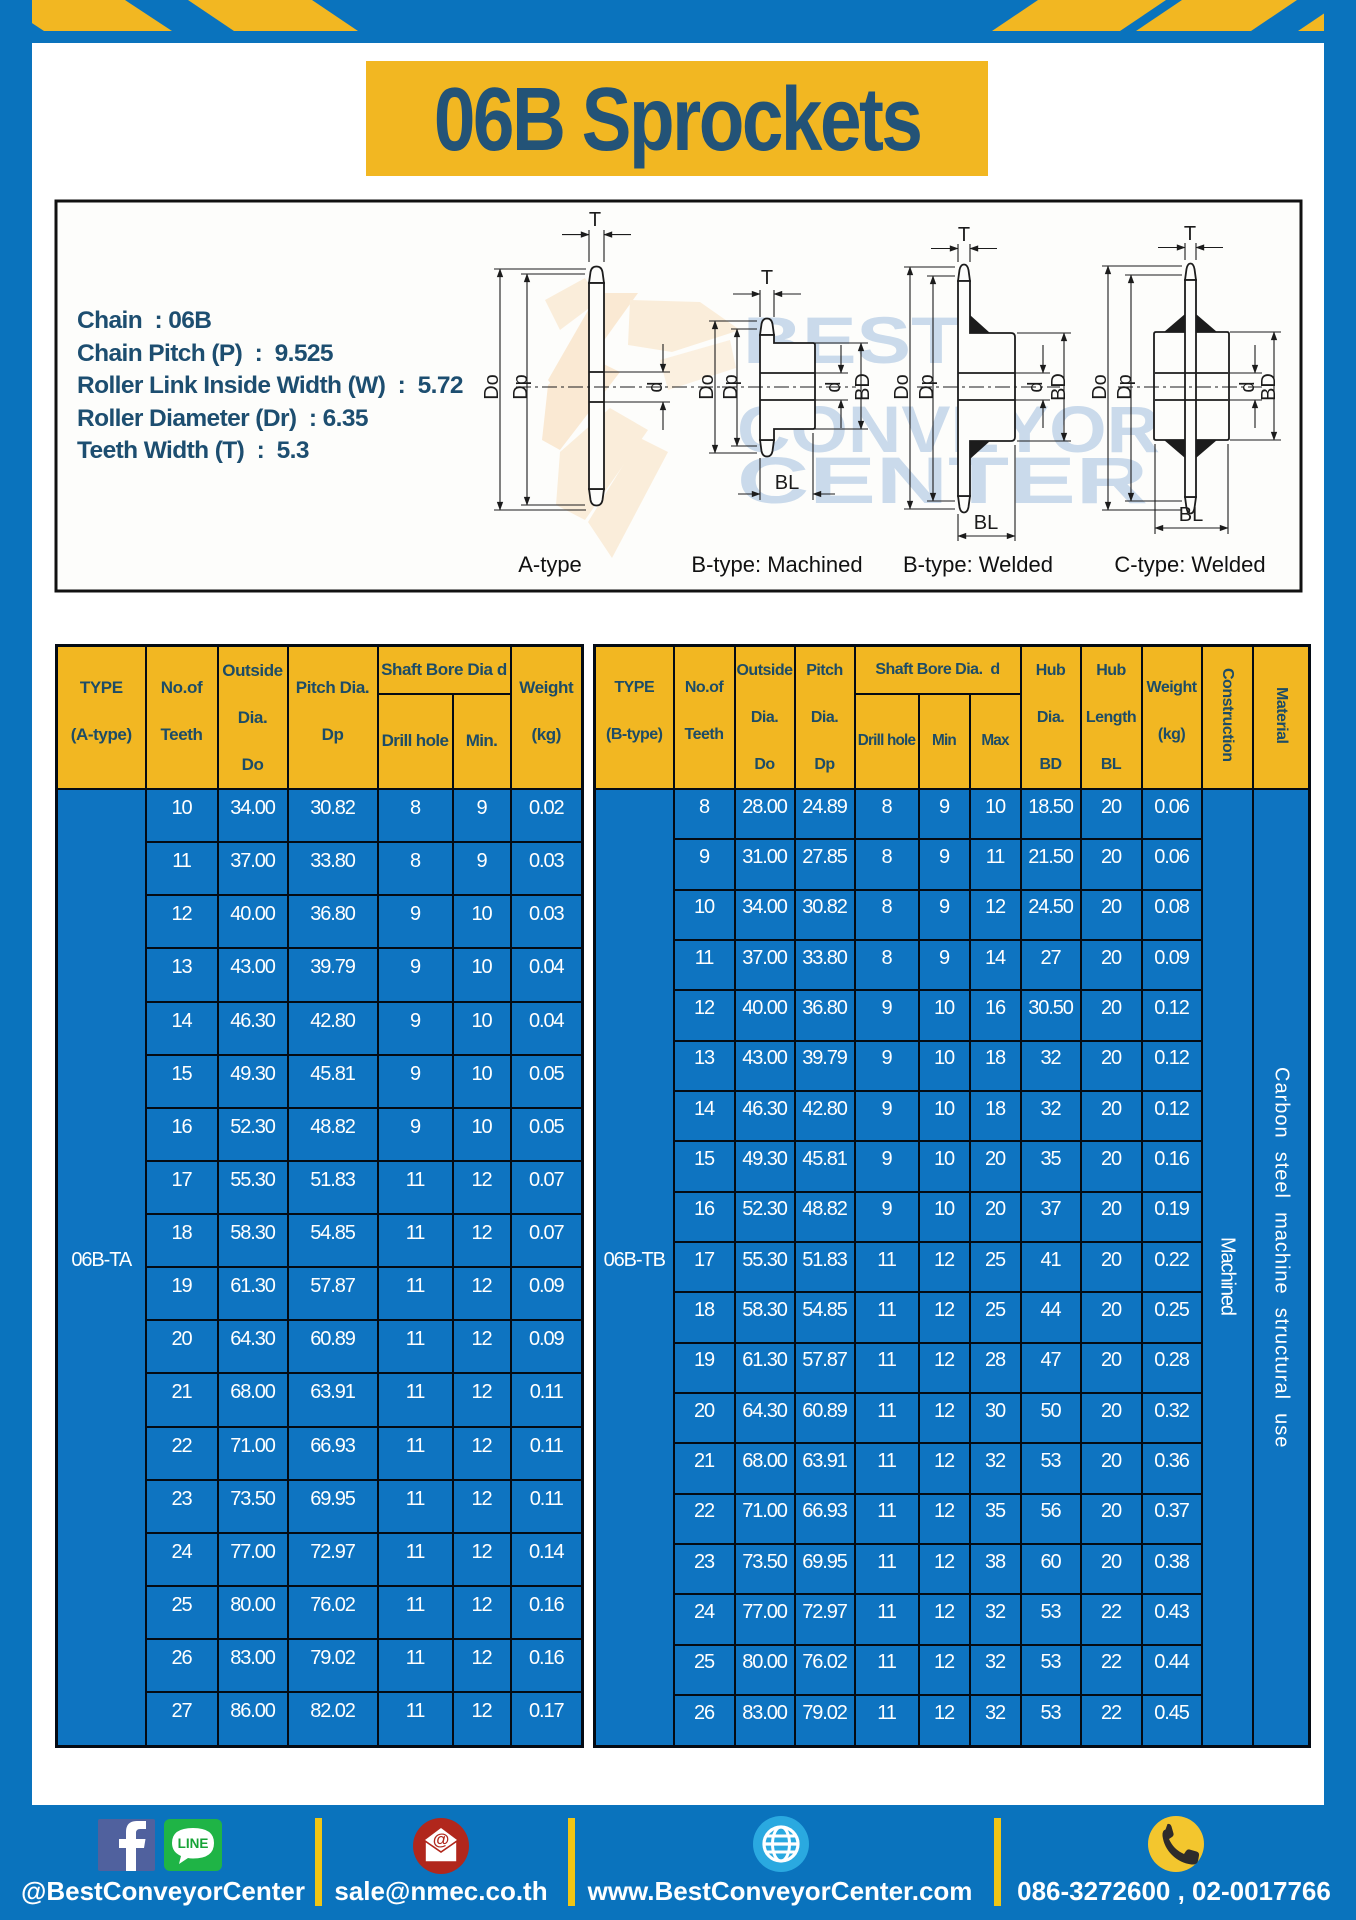  What do you see at coordinates (942, 480) in the screenshot?
I see `svg-text: CENTER` at bounding box center [942, 480].